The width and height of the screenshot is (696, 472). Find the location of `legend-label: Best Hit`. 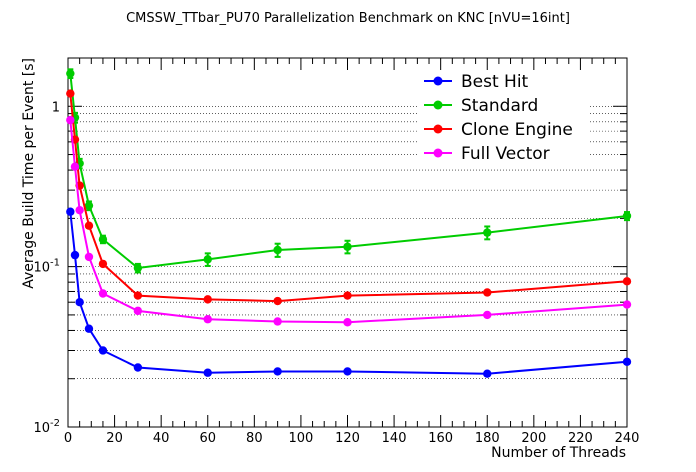

legend-label: Best Hit is located at coordinates (495, 82).